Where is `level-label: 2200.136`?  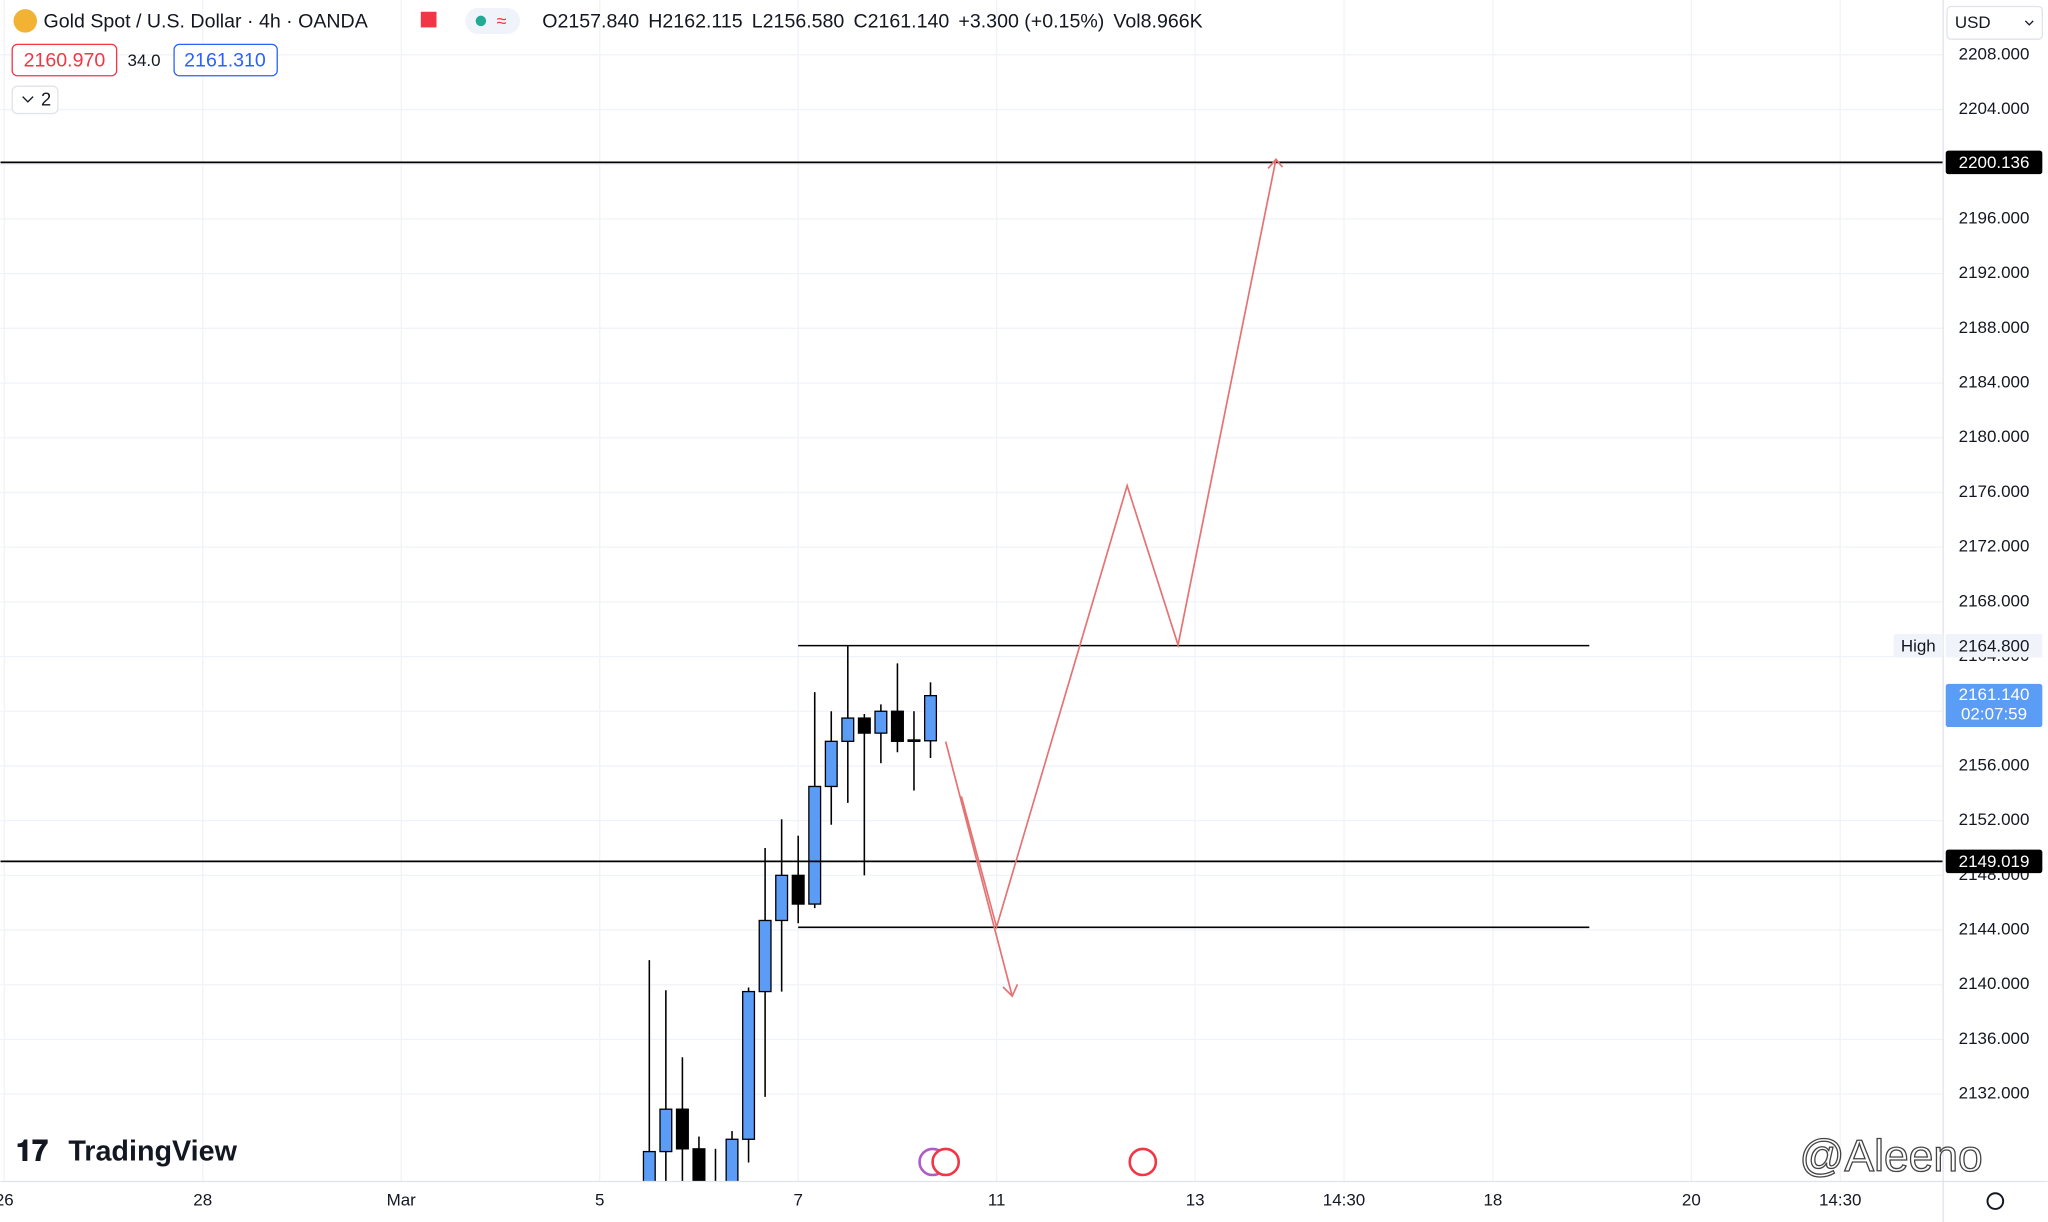
level-label: 2200.136 is located at coordinates (1994, 162).